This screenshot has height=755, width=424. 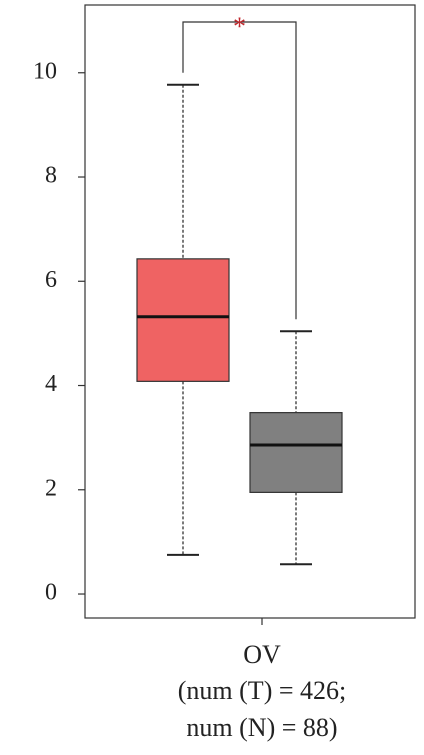 I want to click on x-tick-label: OV, so click(x=262, y=654).